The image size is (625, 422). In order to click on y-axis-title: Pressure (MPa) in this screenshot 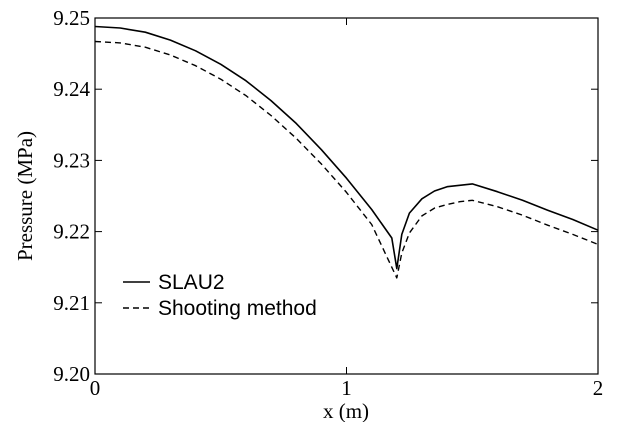, I will do `click(25, 196)`.